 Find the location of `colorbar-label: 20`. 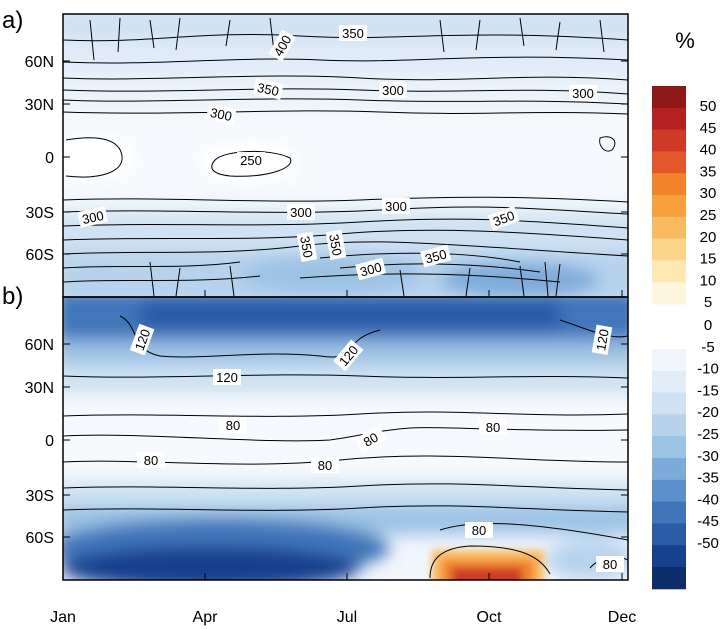

colorbar-label: 20 is located at coordinates (708, 237).